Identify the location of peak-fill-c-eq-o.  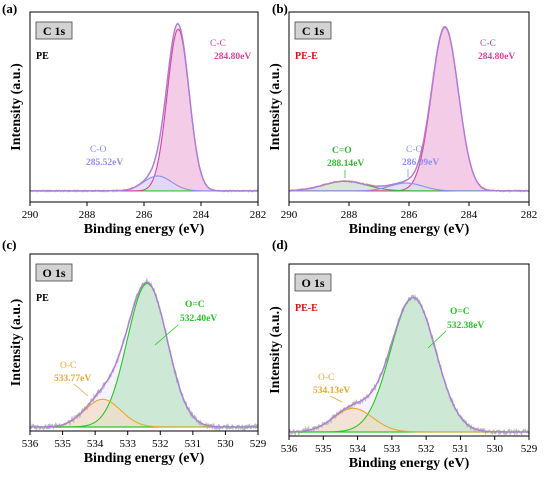
(409, 186).